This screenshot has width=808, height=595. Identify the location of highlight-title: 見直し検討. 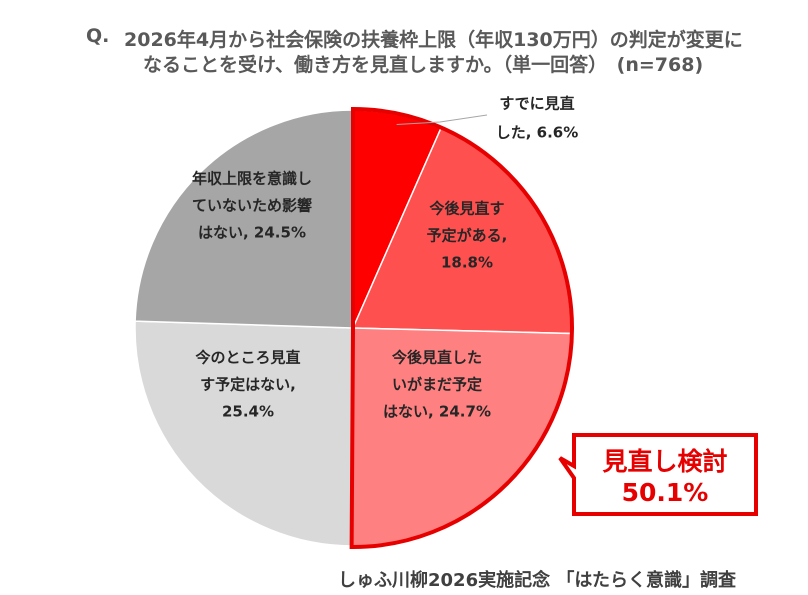
(664, 461).